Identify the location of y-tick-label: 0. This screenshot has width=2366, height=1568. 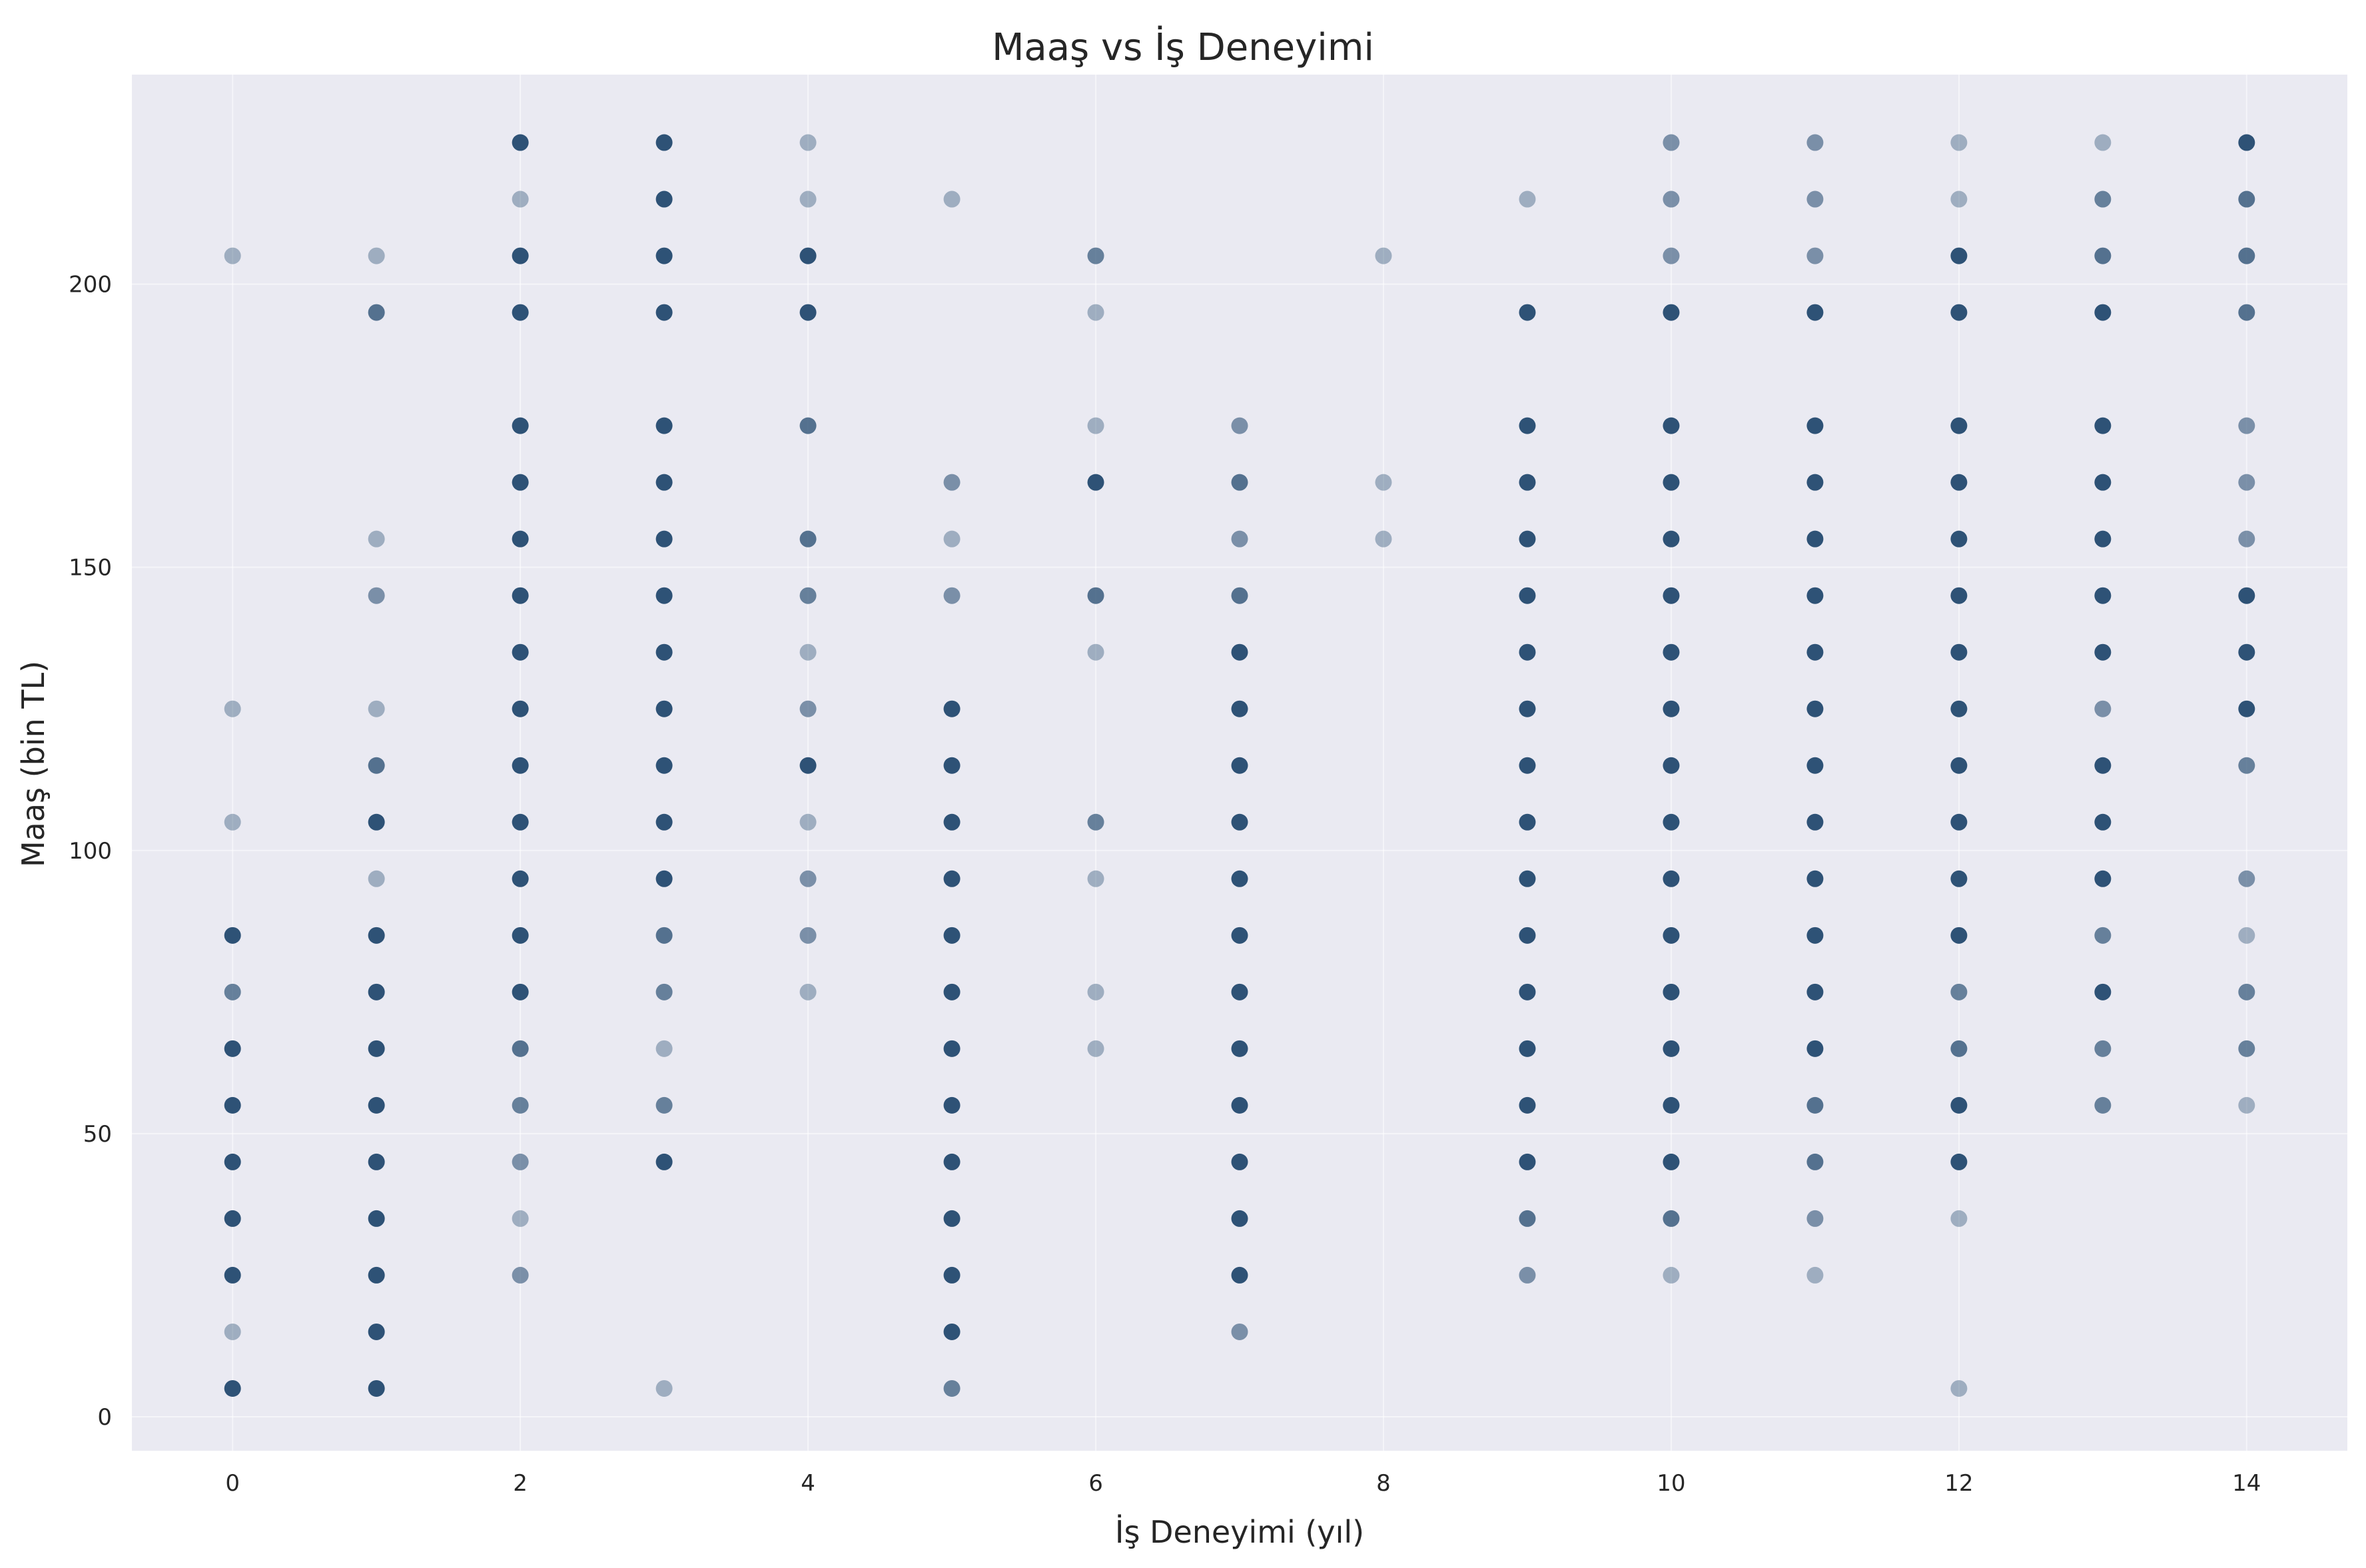
(104, 1418).